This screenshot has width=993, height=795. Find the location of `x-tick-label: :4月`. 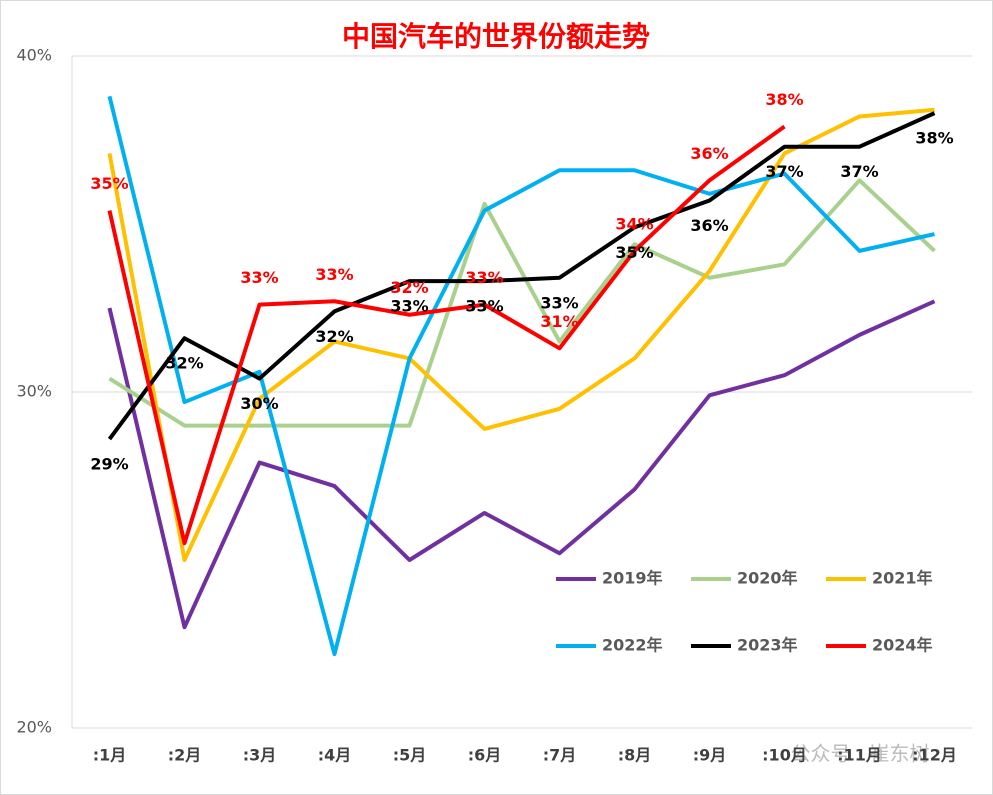

x-tick-label: :4月 is located at coordinates (335, 755).